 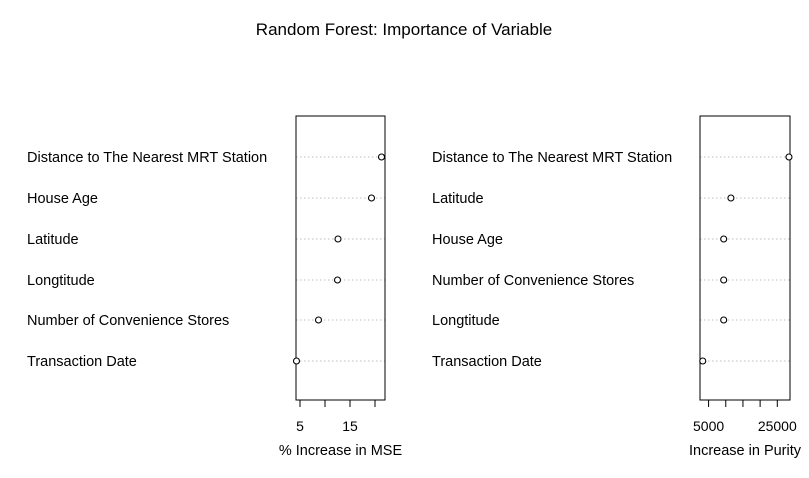 What do you see at coordinates (300, 426) in the screenshot?
I see `x-tick-label: 5` at bounding box center [300, 426].